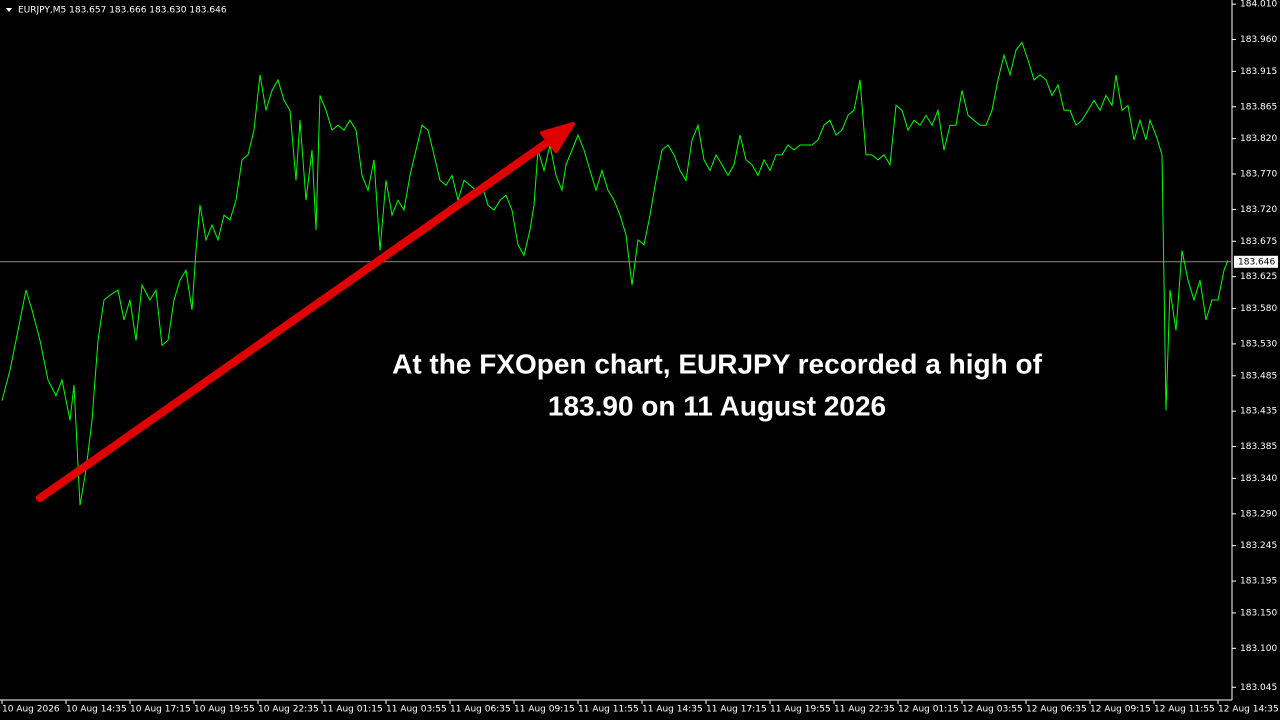  What do you see at coordinates (672, 710) in the screenshot?
I see `x-tick-label: 11 Aug 14:35` at bounding box center [672, 710].